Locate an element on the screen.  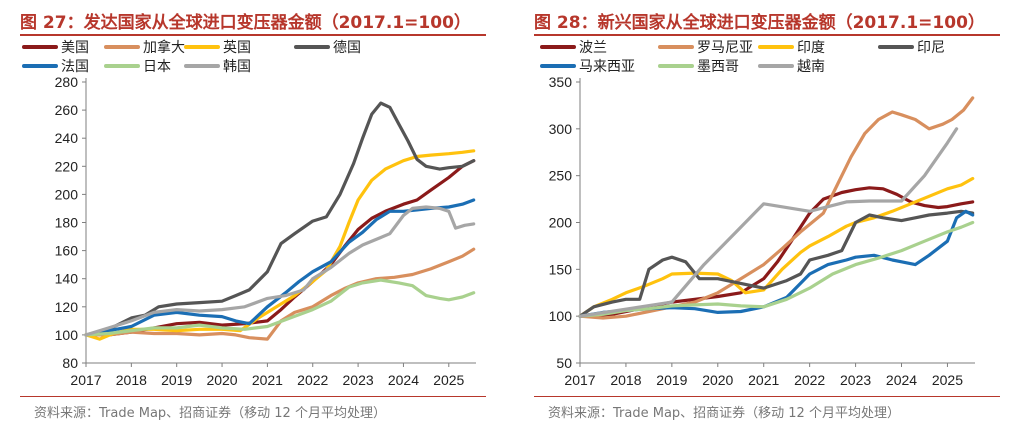
legend-label: 法国 is located at coordinates (75, 67).